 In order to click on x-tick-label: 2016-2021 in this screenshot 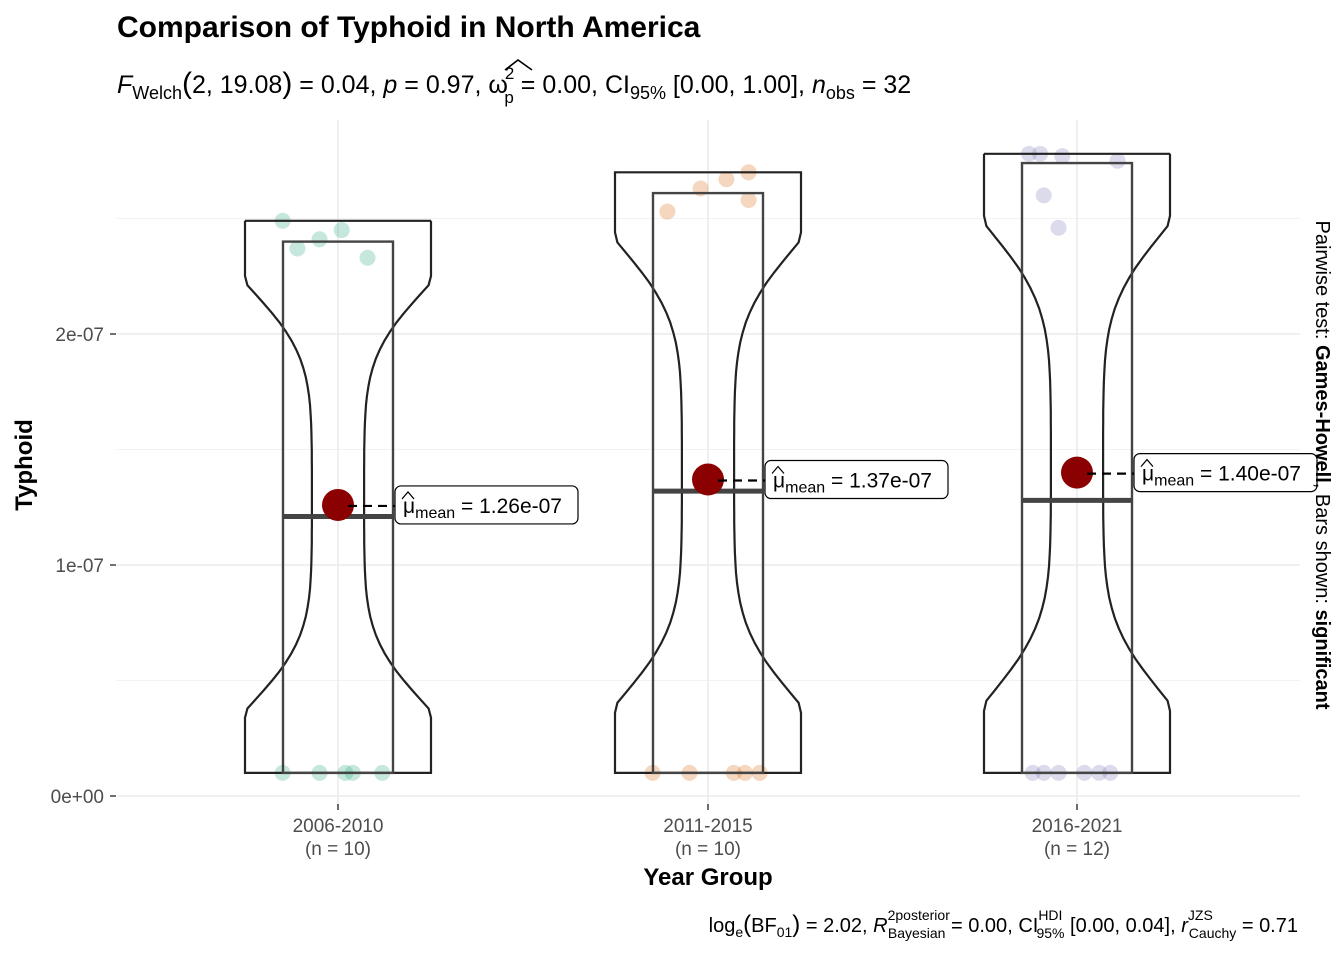, I will do `click(1077, 826)`.